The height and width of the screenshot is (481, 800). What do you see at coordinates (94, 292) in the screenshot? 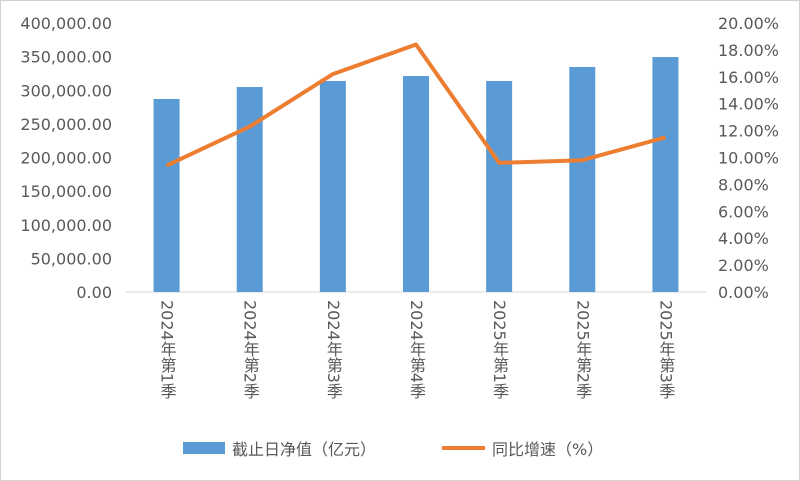
I see `left-tick-label: 0.00` at bounding box center [94, 292].